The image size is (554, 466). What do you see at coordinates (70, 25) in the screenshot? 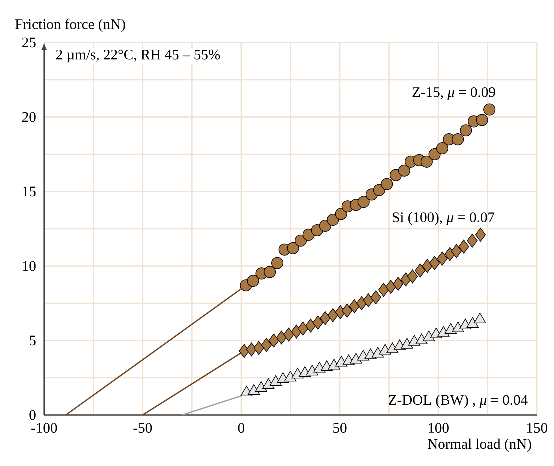
I see `y-axis-title: Friction force (nN)` at bounding box center [70, 25].